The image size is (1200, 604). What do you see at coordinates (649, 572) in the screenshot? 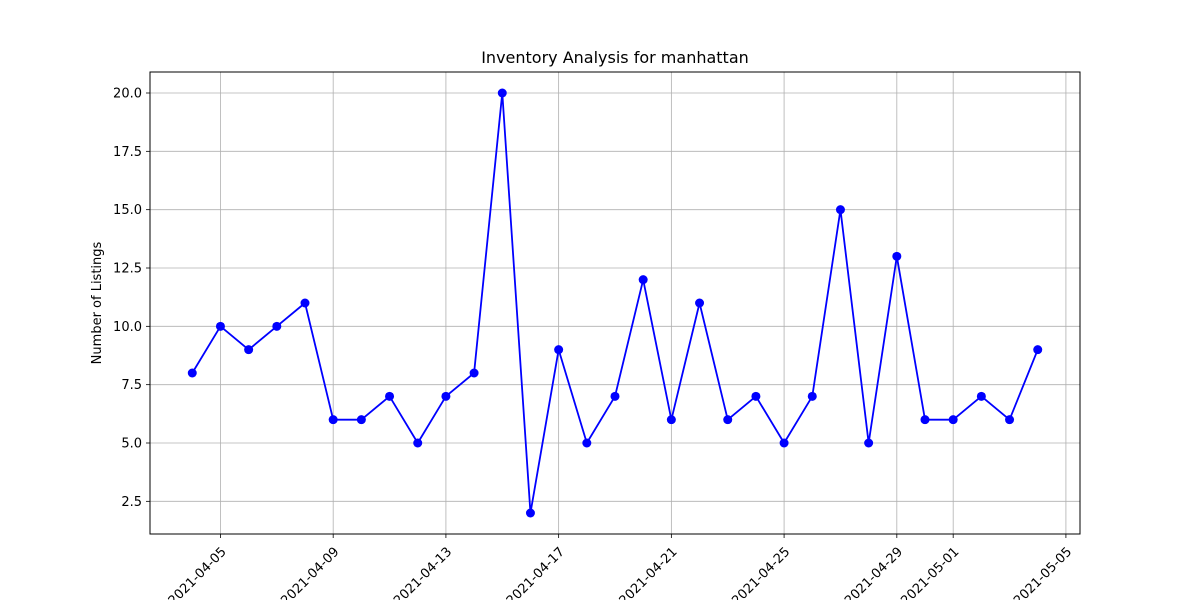
I see `x-tick-label: 2021-04-21` at bounding box center [649, 572].